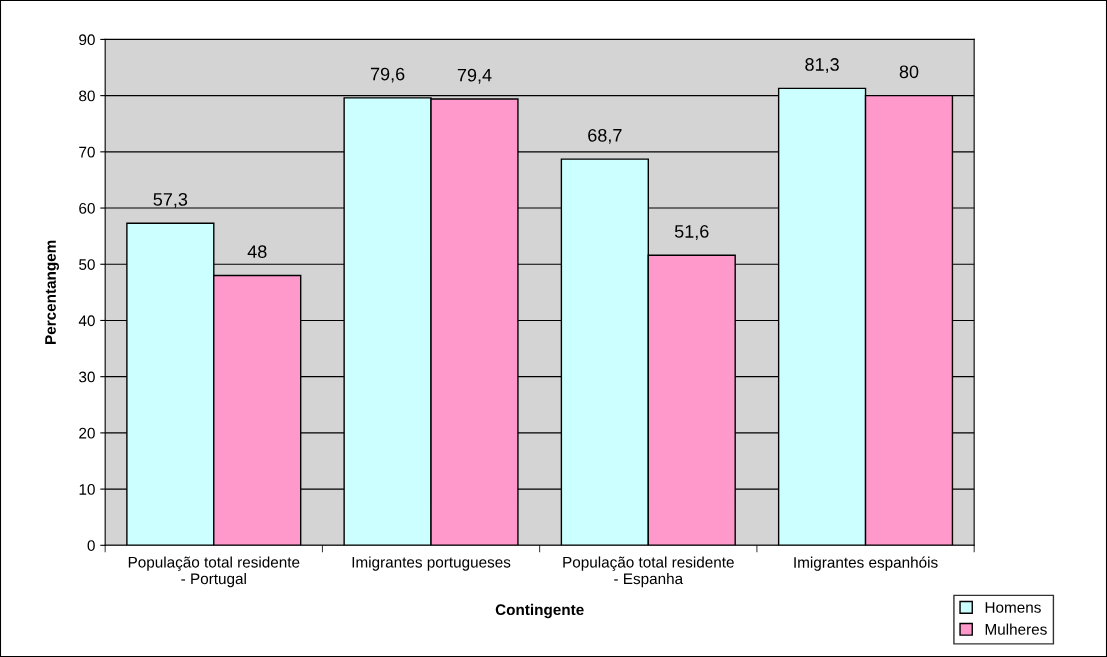 This screenshot has height=657, width=1107. Describe the element at coordinates (1013, 607) in the screenshot. I see `legend-label: Homens` at that location.